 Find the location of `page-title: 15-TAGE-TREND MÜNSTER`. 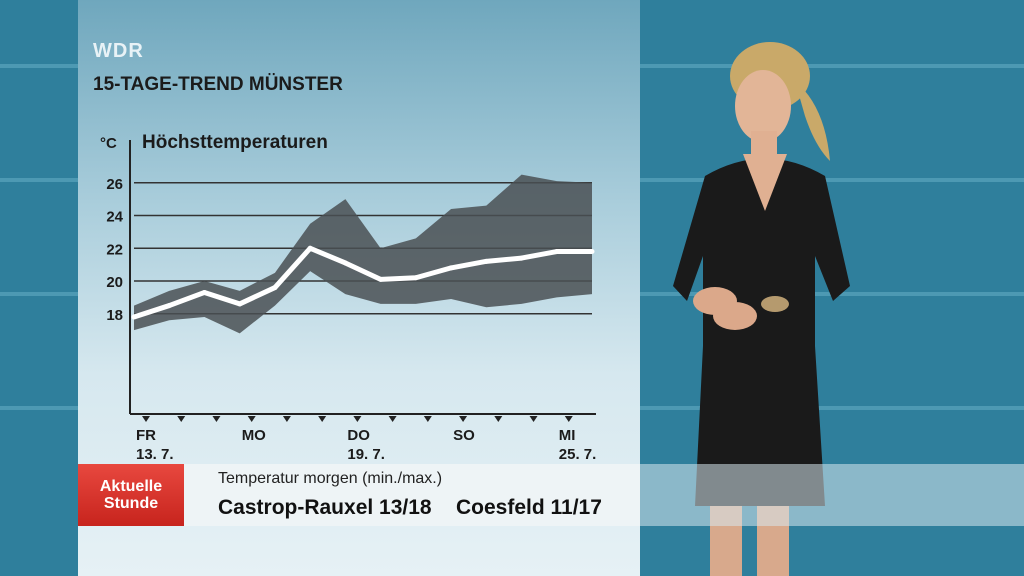

page-title: 15-TAGE-TREND MÜNSTER is located at coordinates (218, 84).